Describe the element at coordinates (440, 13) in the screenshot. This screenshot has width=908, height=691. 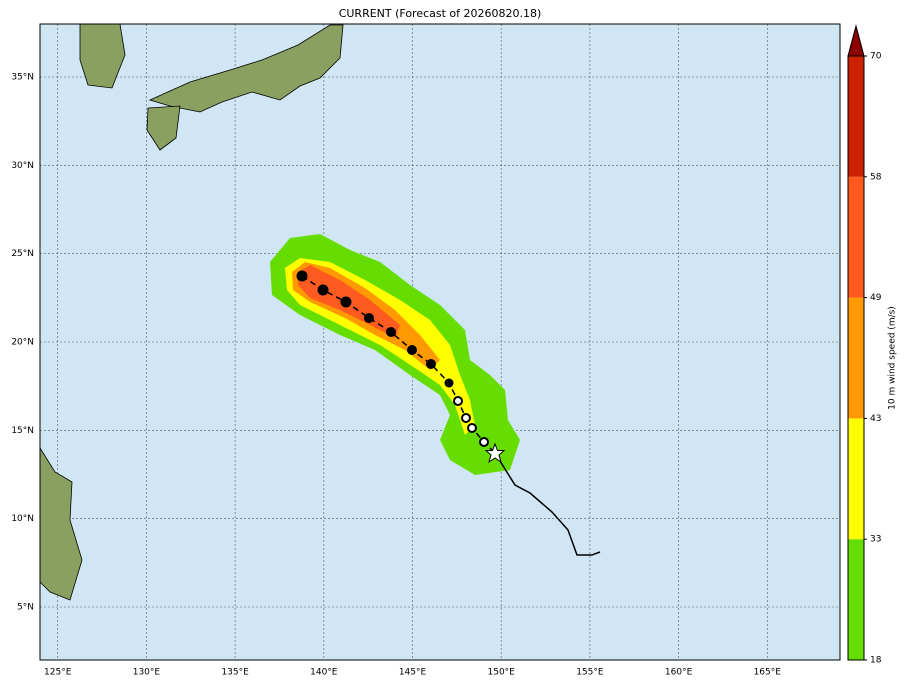
I see `title: CURRENT (Forecast of 20260820.18)` at that location.